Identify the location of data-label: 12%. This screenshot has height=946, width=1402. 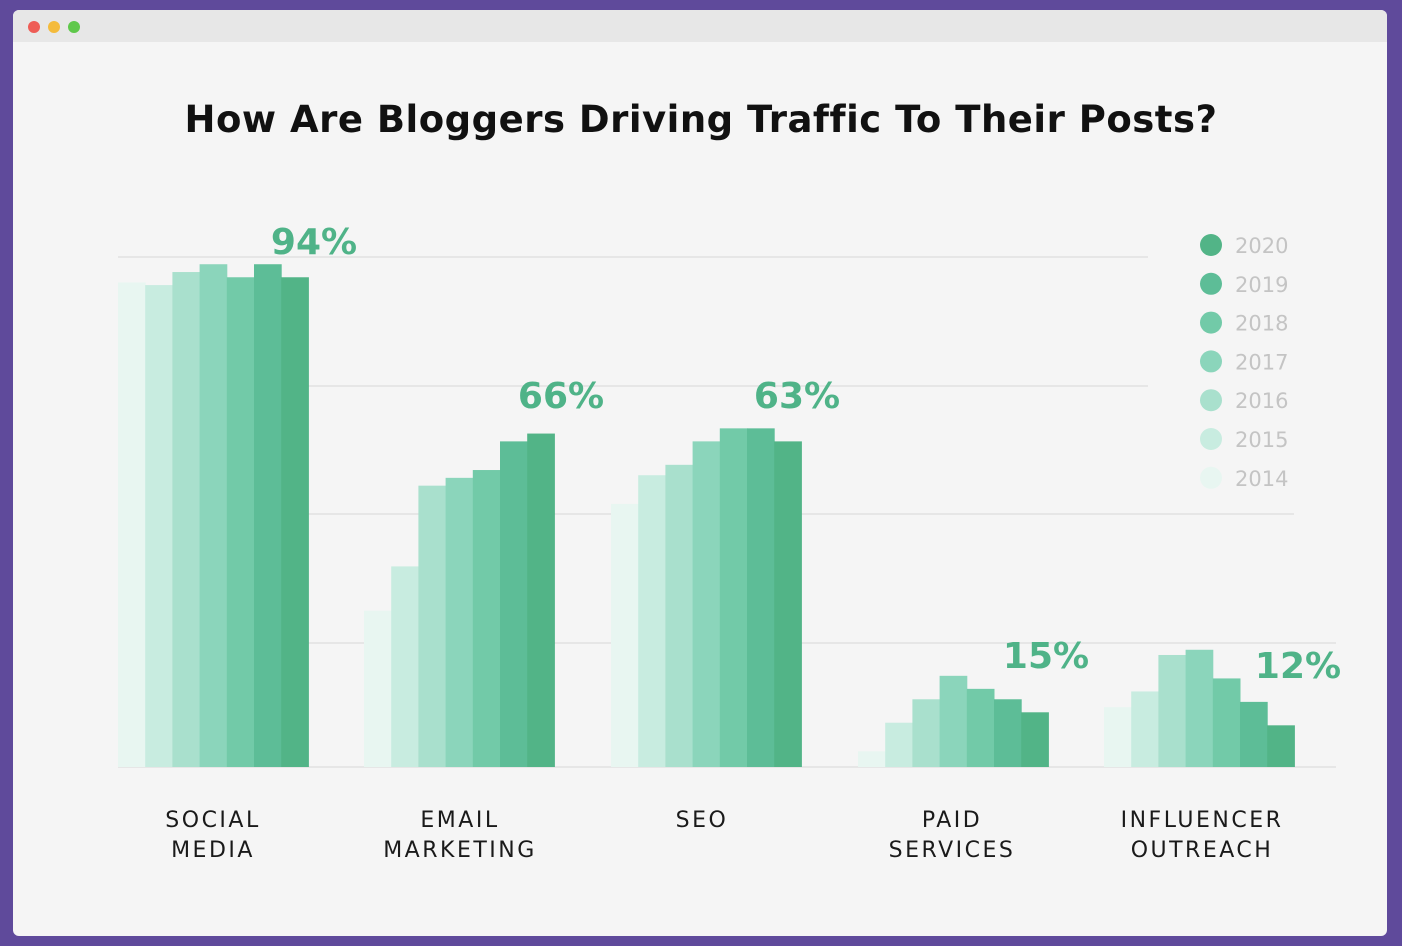
(1298, 666).